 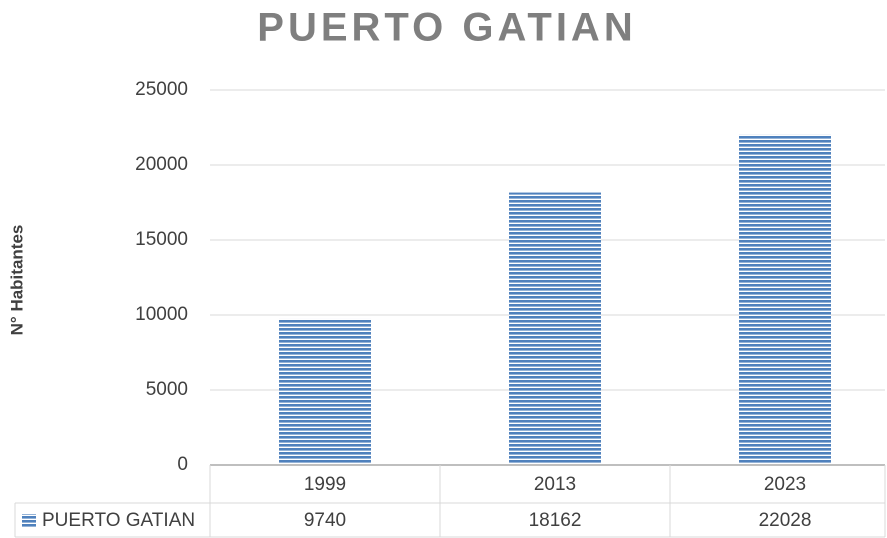 I want to click on x-tick-label: 1999, so click(x=325, y=484).